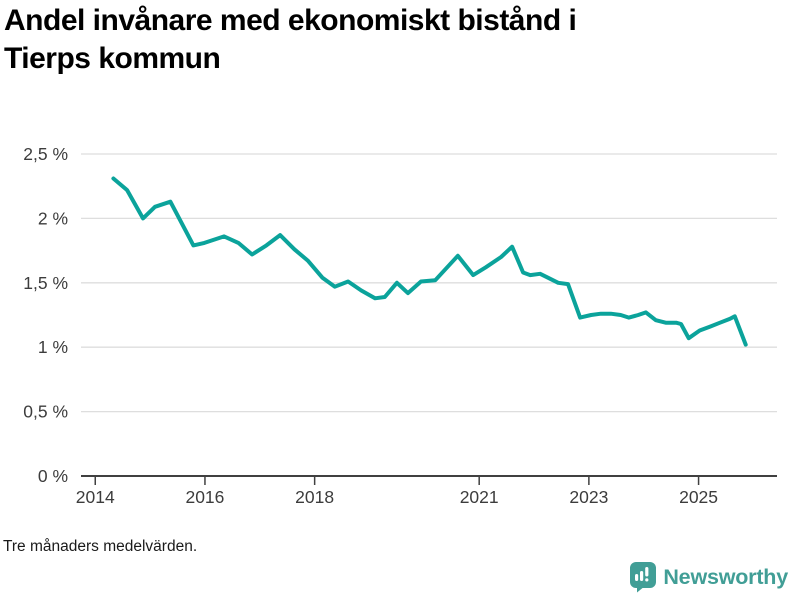 The height and width of the screenshot is (600, 800). I want to click on x-tick-label: 2023, so click(588, 497).